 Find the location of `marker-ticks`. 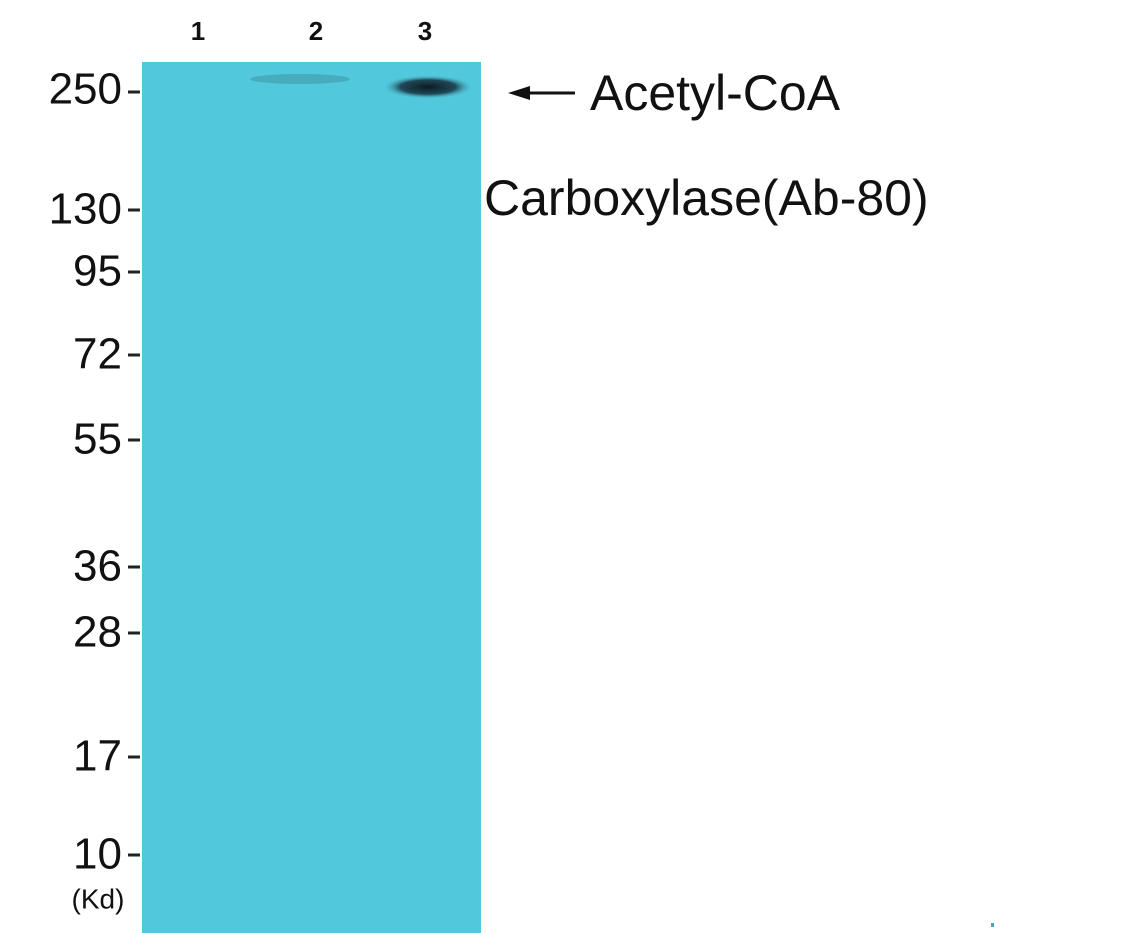

marker-ticks is located at coordinates (134, 473).